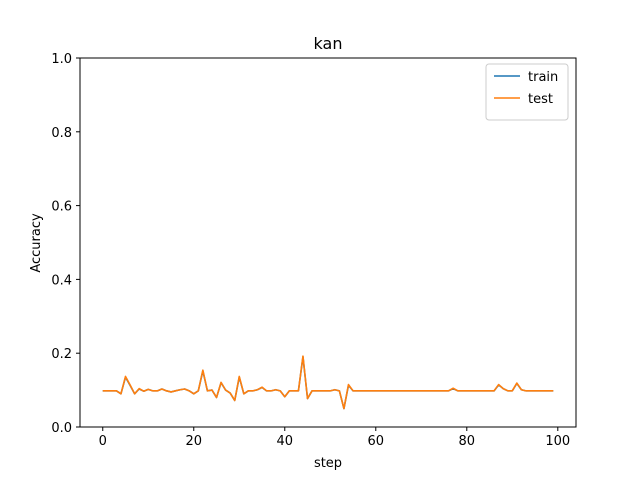  I want to click on y-tick-label: 0.8, so click(61, 133).